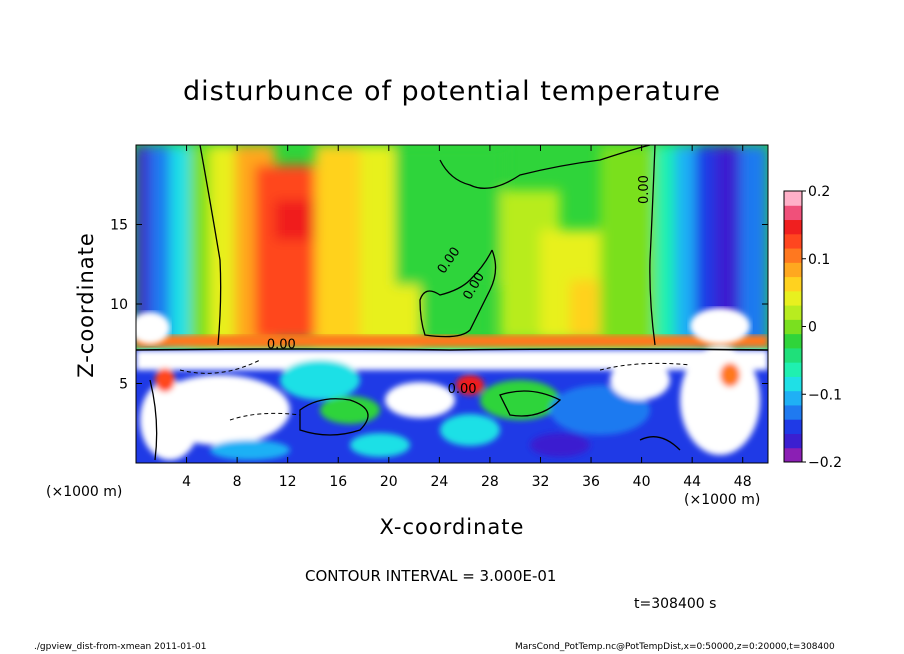 The width and height of the screenshot is (904, 654). What do you see at coordinates (119, 305) in the screenshot?
I see `y-tick-label: 10` at bounding box center [119, 305].